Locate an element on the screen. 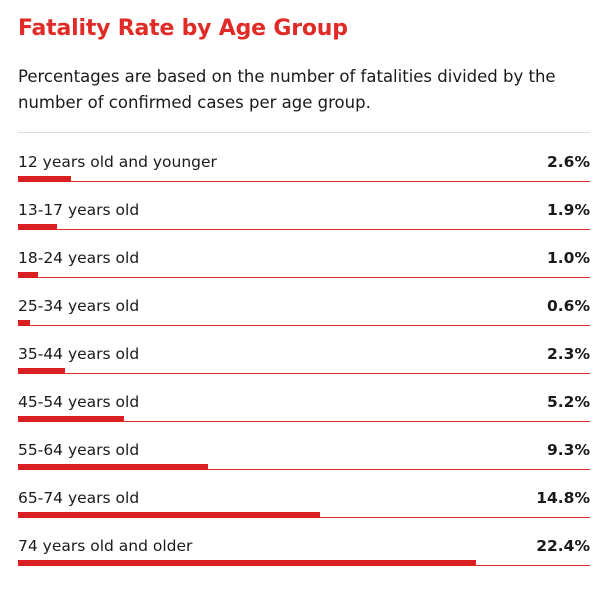  category-label: 25-34 years old is located at coordinates (79, 306).